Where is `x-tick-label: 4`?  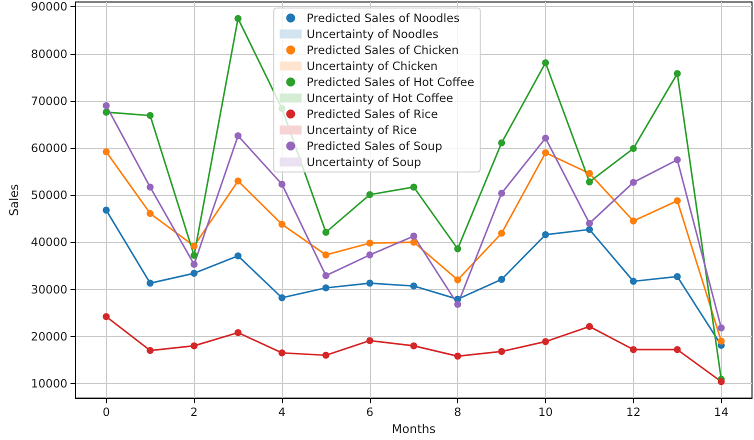 x-tick-label: 4 is located at coordinates (282, 412).